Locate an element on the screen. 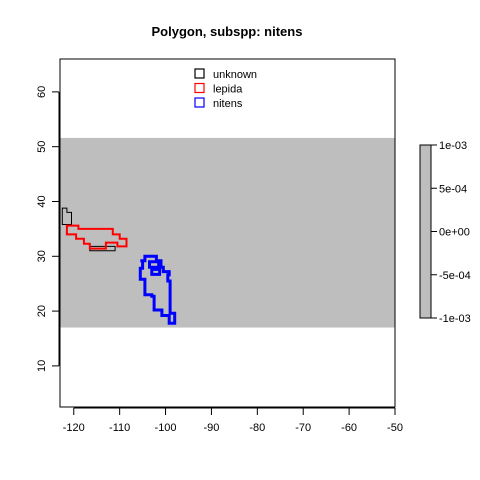  x-tick-label: -100 is located at coordinates (166, 428).